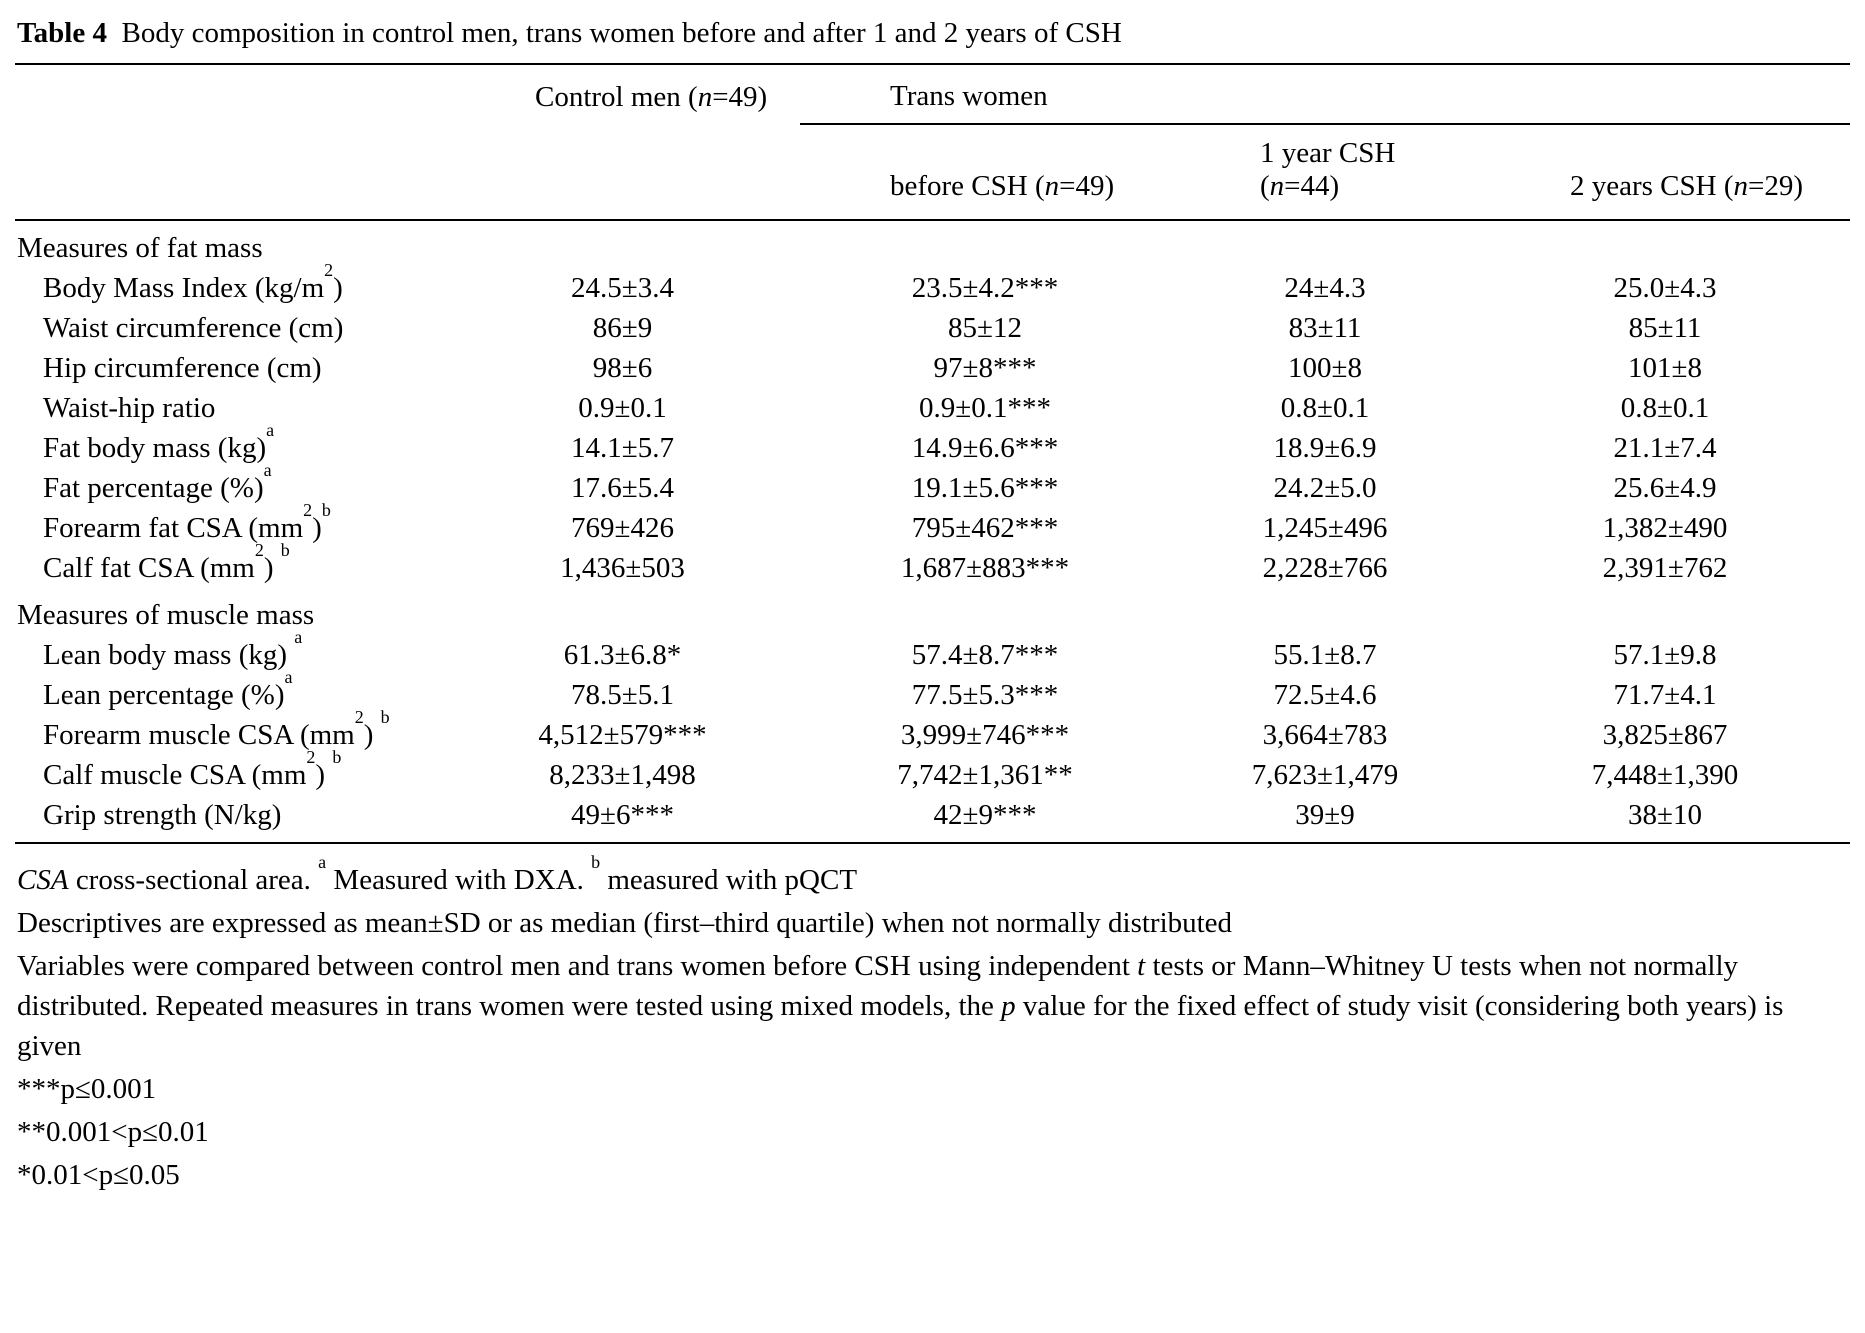 Image resolution: width=1865 pixels, height=1333 pixels. What do you see at coordinates (622, 288) in the screenshot?
I see `value-cell: 24.5±3.4` at bounding box center [622, 288].